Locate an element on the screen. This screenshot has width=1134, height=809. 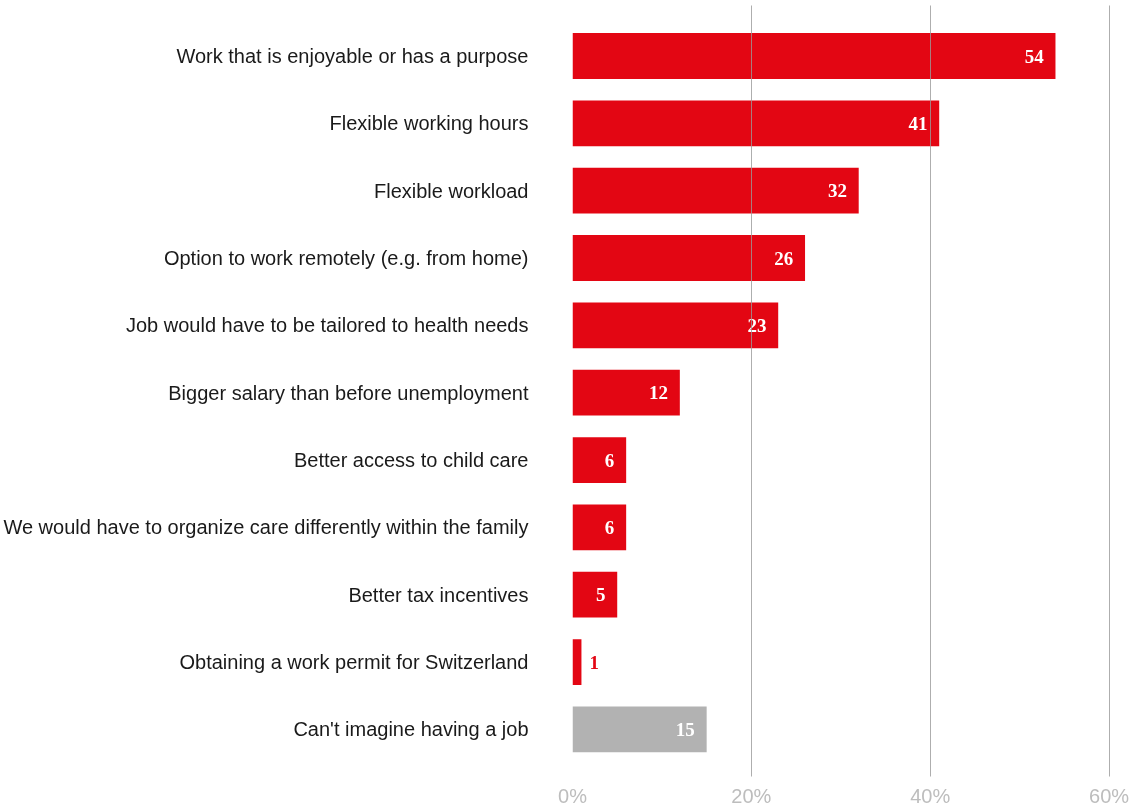
y-tick-label: Better access to child care is located at coordinates (411, 460).